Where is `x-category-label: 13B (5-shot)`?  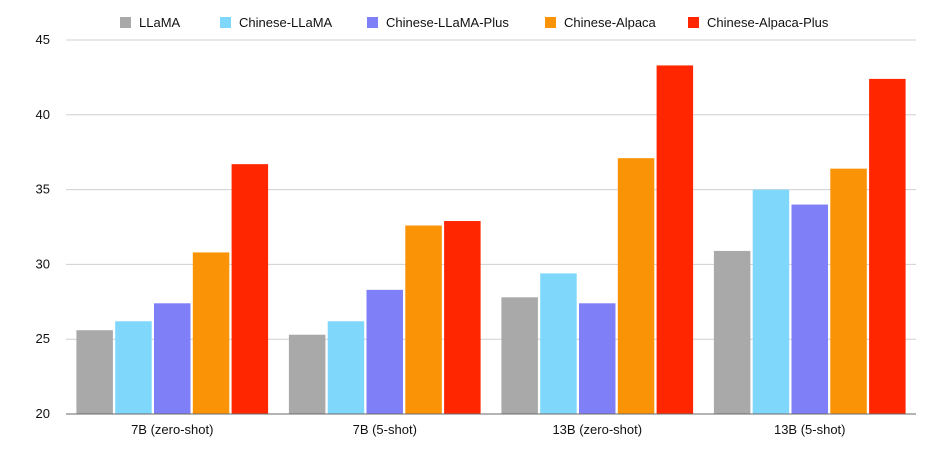
x-category-label: 13B (5-shot) is located at coordinates (810, 429).